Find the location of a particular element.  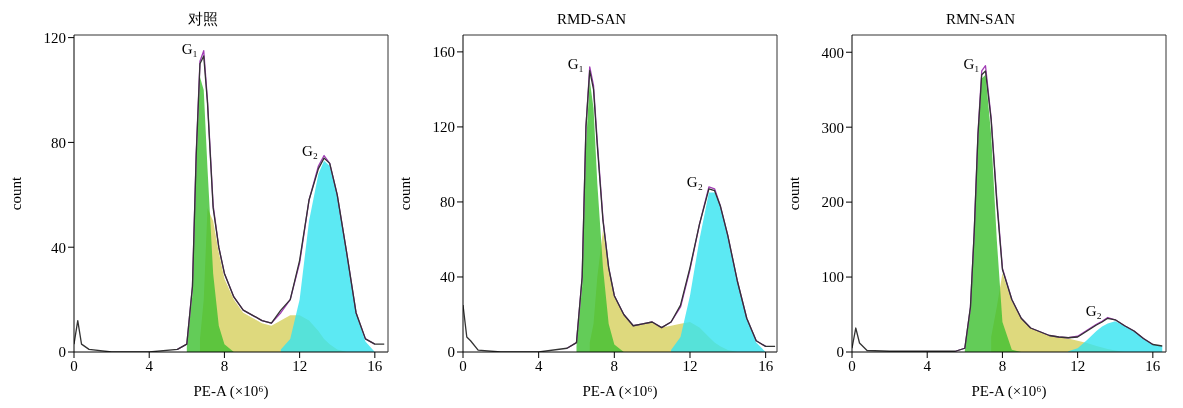

y-tick-label: 300 is located at coordinates (832, 127).